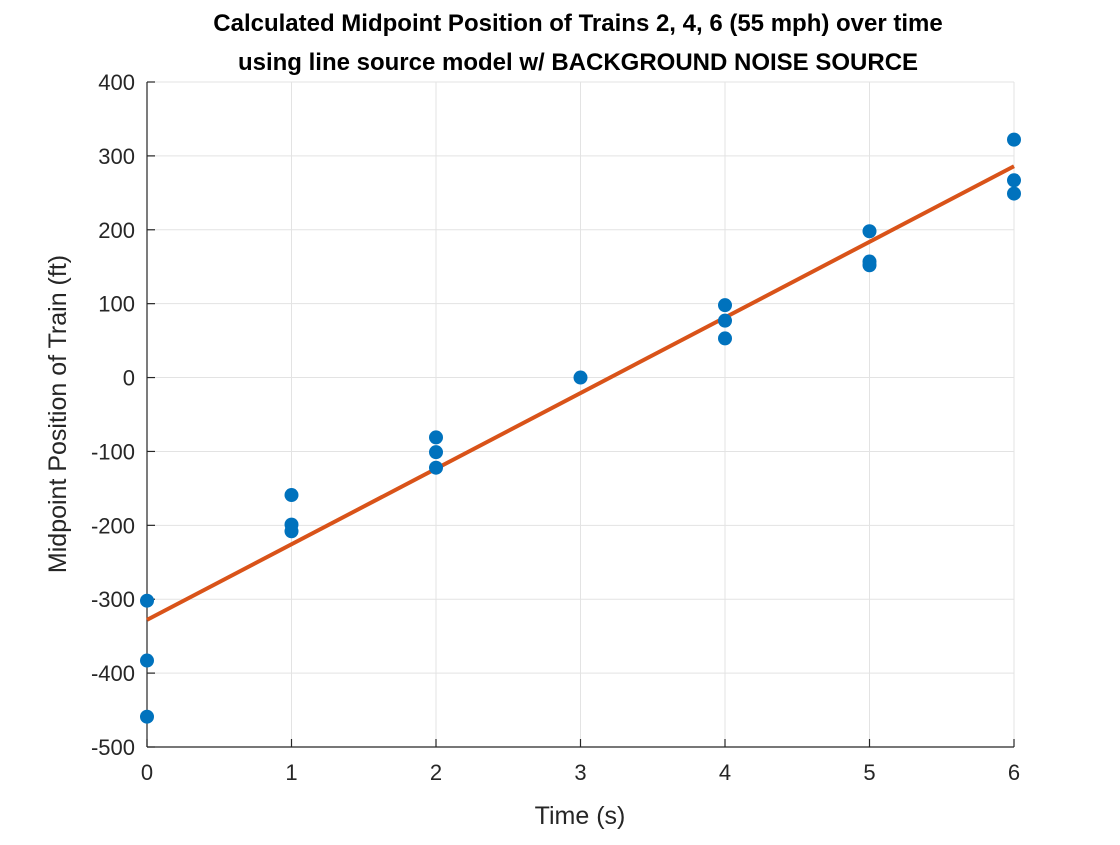 This screenshot has height=845, width=1120. What do you see at coordinates (113, 673) in the screenshot?
I see `y-tick-label: -400` at bounding box center [113, 673].